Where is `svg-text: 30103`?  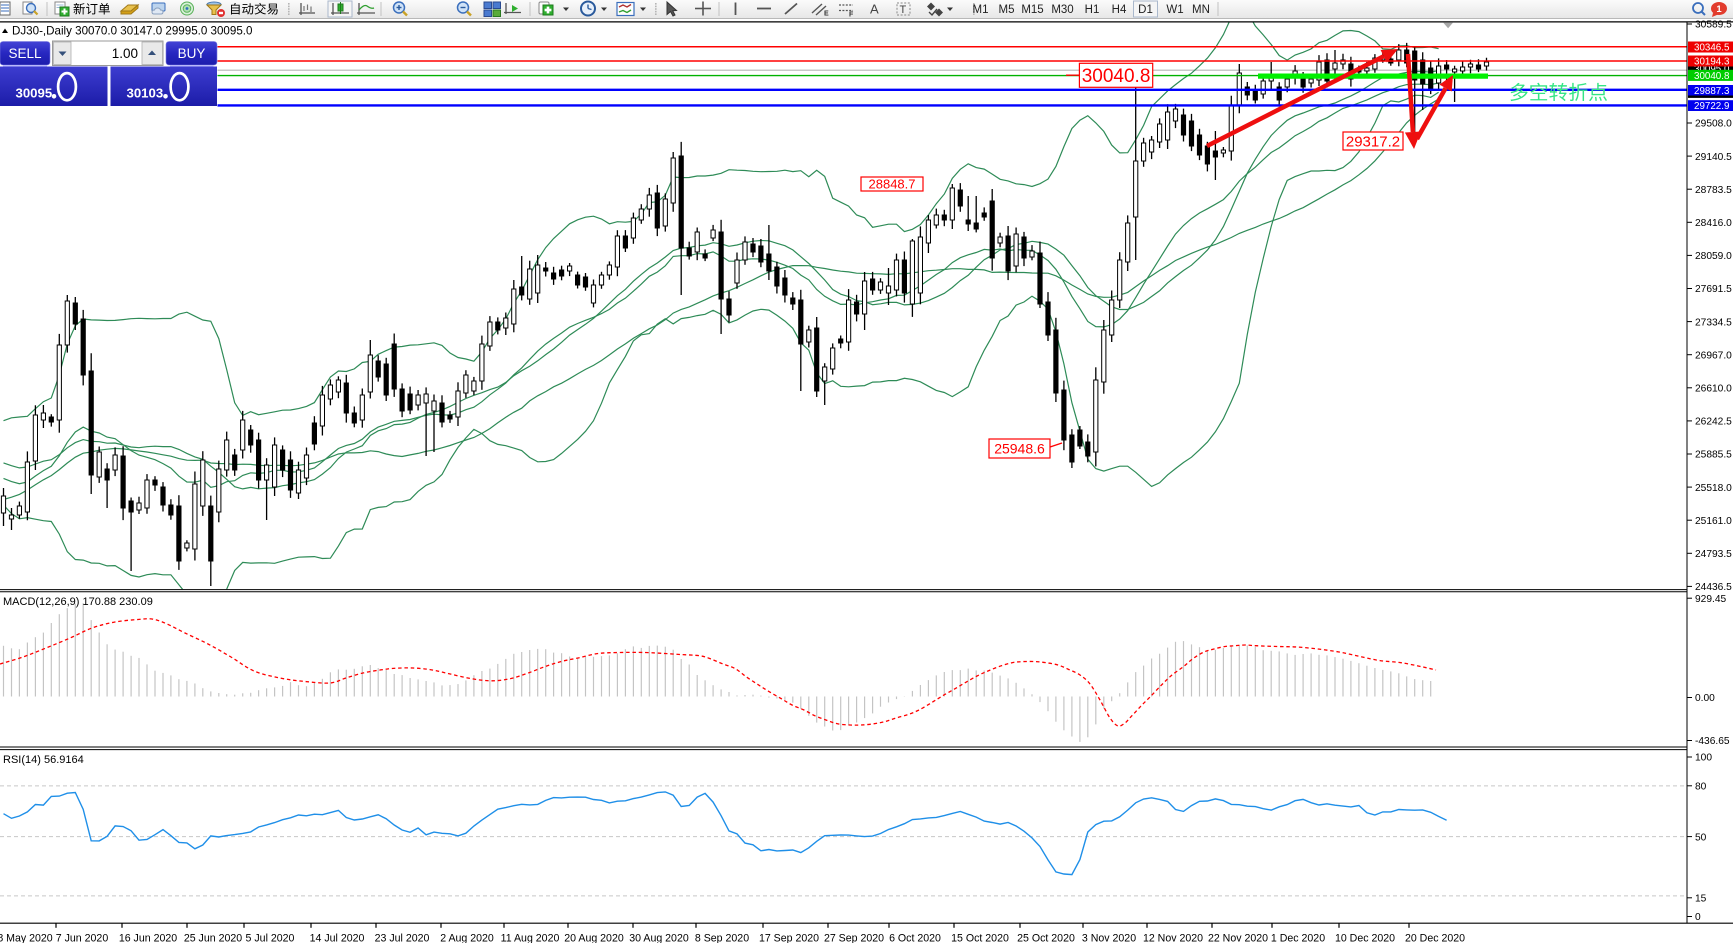 svg-text: 30103 is located at coordinates (145, 92).